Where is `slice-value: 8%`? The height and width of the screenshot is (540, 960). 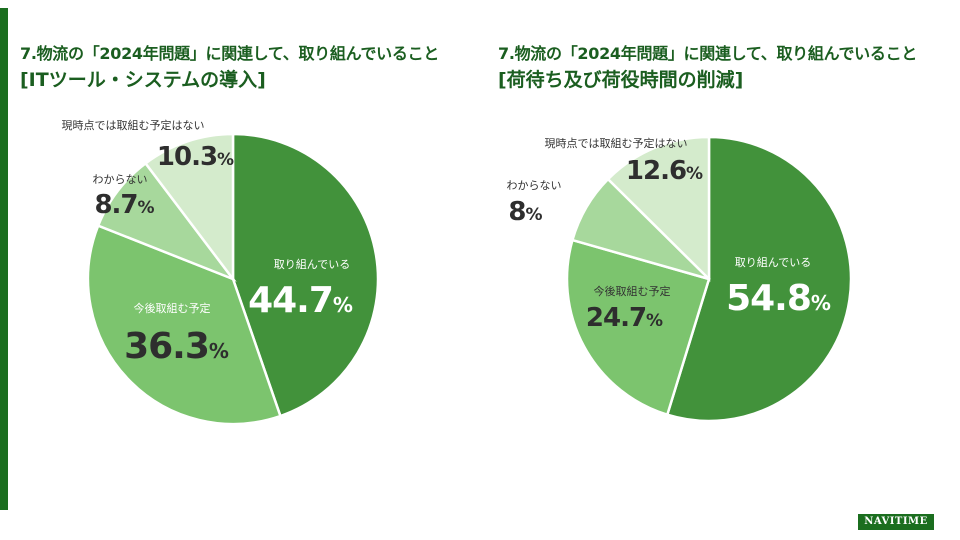 slice-value: 8% is located at coordinates (525, 212).